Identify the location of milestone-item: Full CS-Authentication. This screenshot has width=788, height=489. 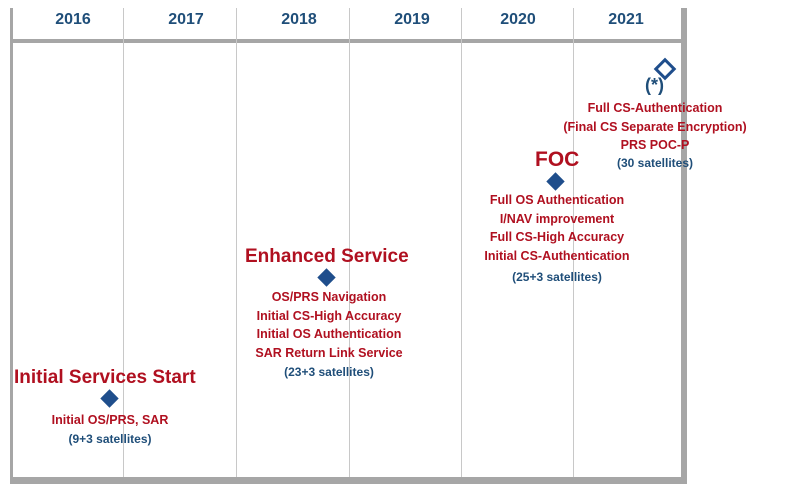
(655, 108).